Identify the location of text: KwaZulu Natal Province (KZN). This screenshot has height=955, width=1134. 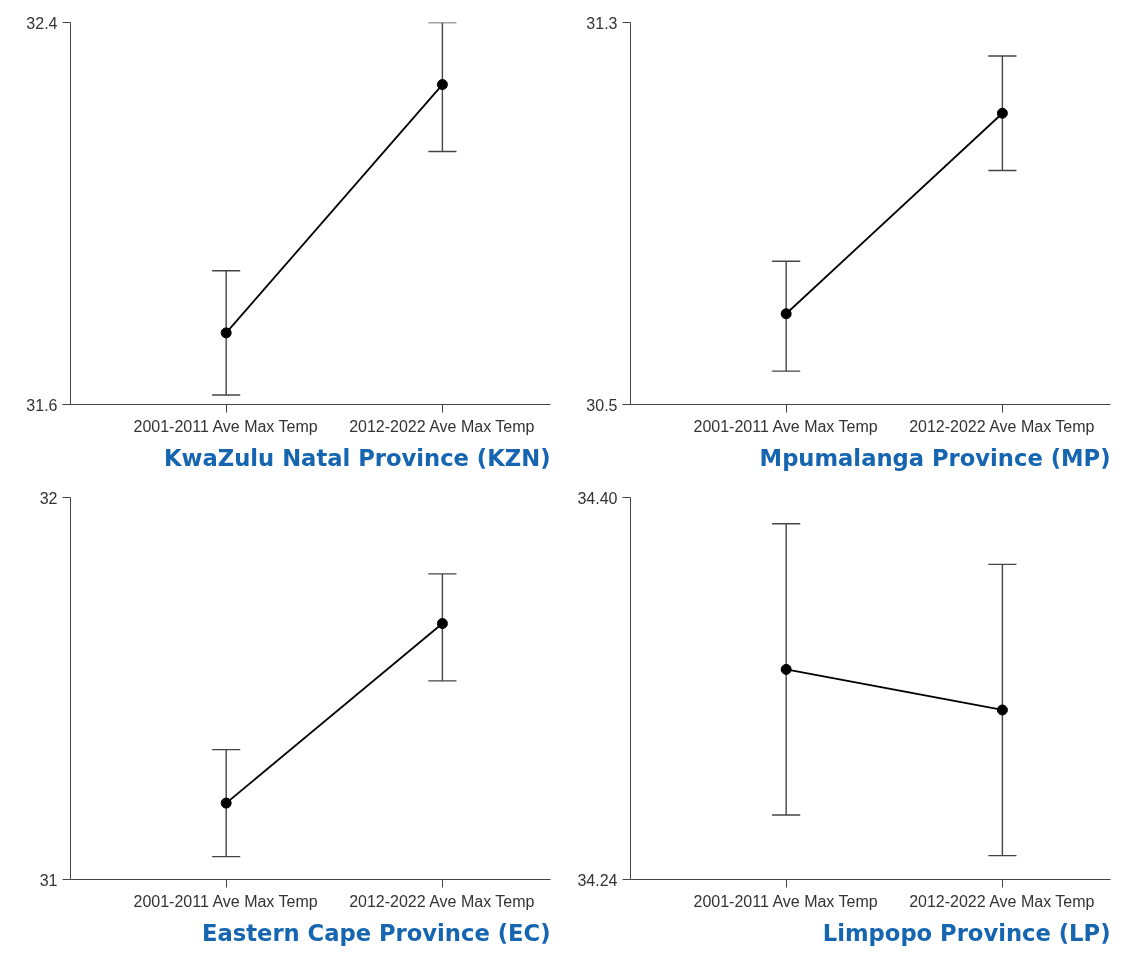
(357, 457).